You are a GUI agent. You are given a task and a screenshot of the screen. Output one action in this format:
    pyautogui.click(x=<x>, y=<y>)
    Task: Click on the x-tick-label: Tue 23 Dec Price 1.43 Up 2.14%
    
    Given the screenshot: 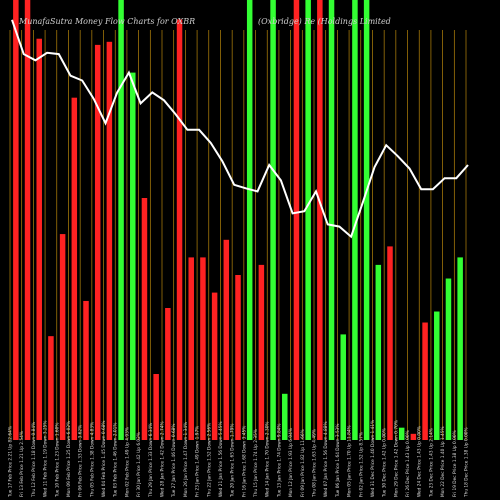 What is the action you would take?
    pyautogui.click(x=431, y=463)
    